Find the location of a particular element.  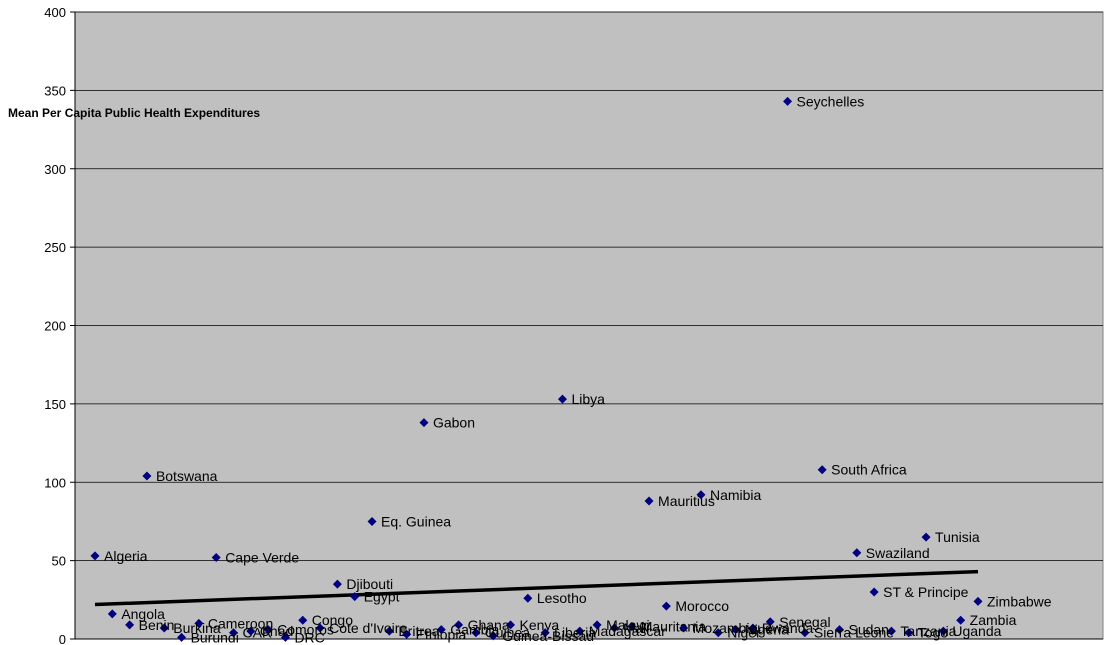

data-label: Malawi is located at coordinates (628, 625).